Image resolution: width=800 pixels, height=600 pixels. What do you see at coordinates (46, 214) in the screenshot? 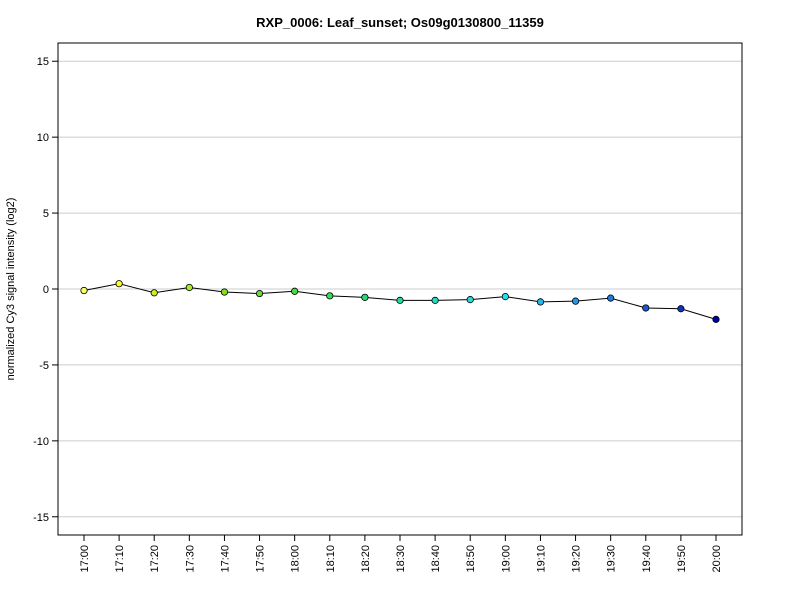
I see `y-tick-label: 5` at bounding box center [46, 214].